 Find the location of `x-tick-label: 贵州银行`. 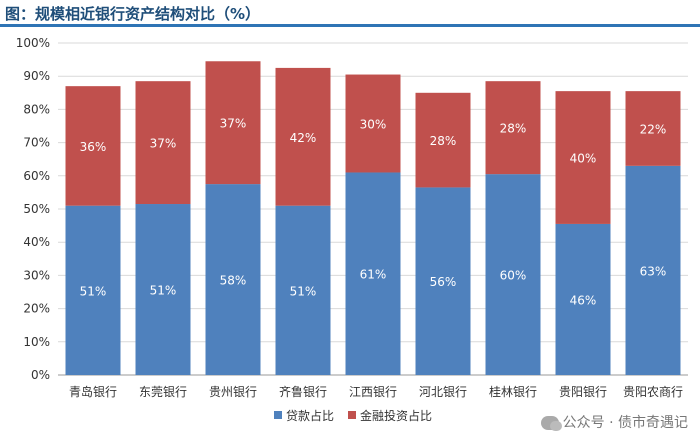

x-tick-label: 贵州银行 is located at coordinates (233, 392).